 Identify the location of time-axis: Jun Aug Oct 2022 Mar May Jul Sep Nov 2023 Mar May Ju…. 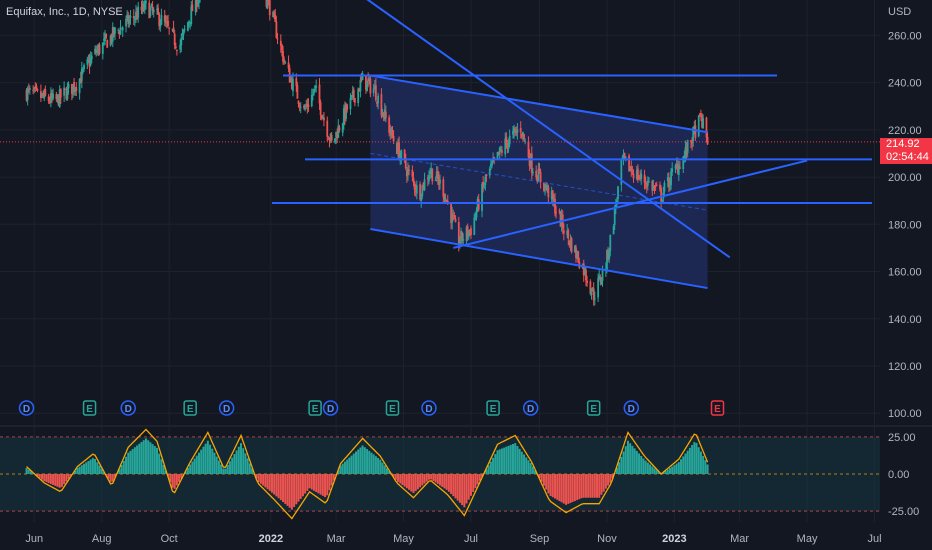
(453, 539).